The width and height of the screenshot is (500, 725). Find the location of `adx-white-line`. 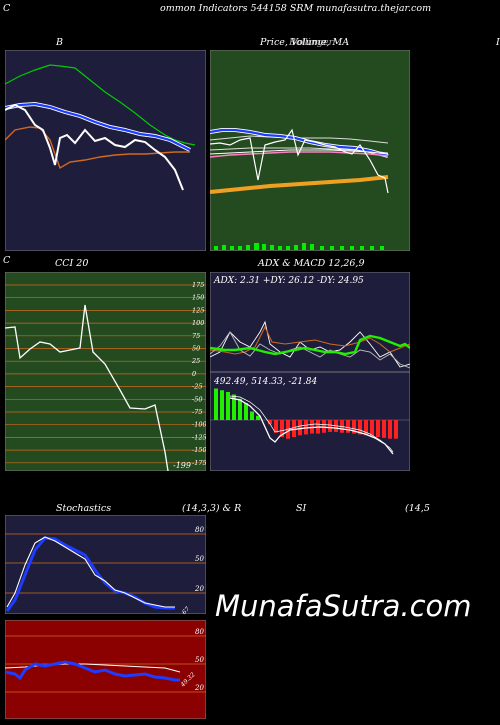

adx-white-line is located at coordinates (310, 344).